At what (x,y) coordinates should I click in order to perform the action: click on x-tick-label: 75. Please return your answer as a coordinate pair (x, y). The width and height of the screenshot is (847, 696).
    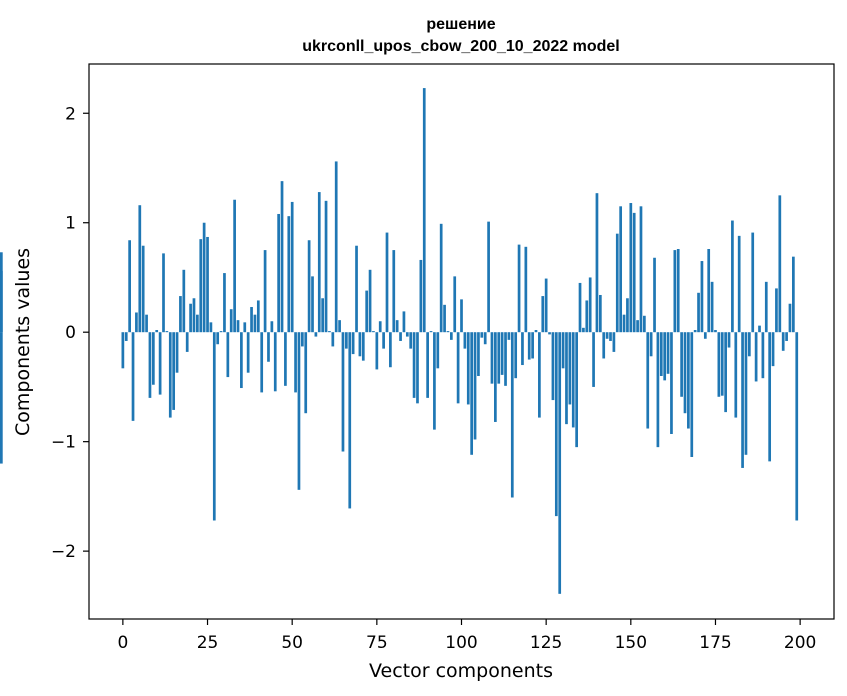
    Looking at the image, I should click on (377, 643).